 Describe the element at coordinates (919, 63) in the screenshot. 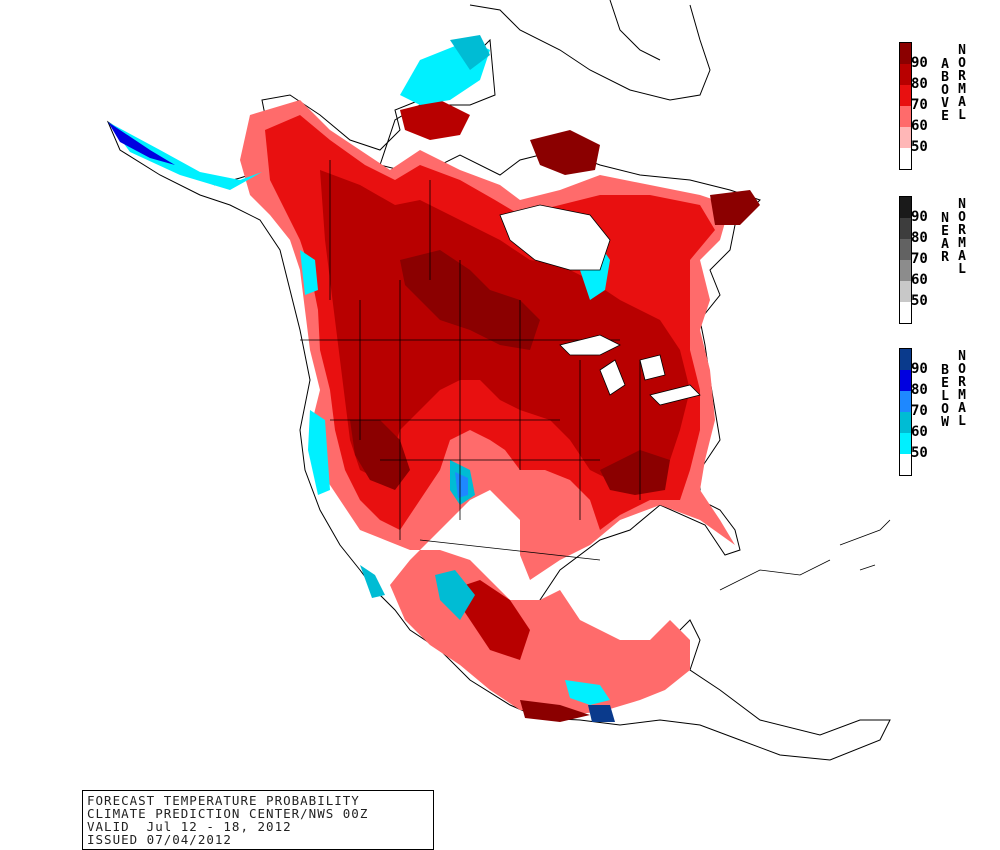

I see `above-legend-tick-90: 90` at that location.